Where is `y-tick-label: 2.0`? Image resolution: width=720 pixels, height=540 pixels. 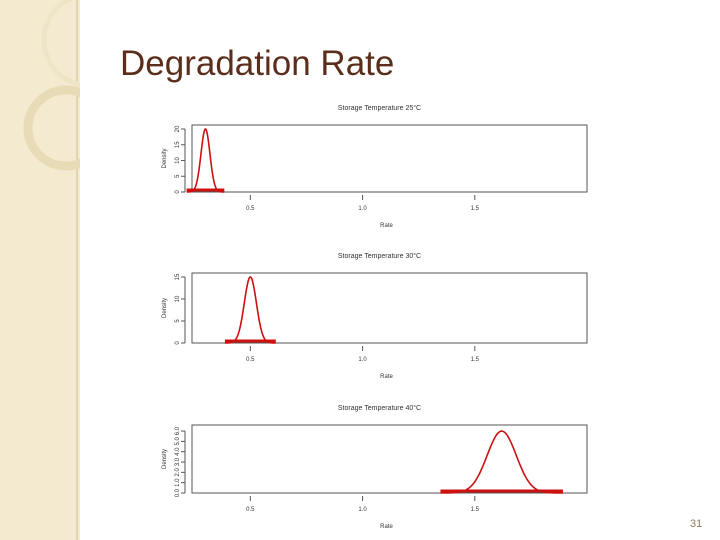 y-tick-label: 2.0 is located at coordinates (178, 472).